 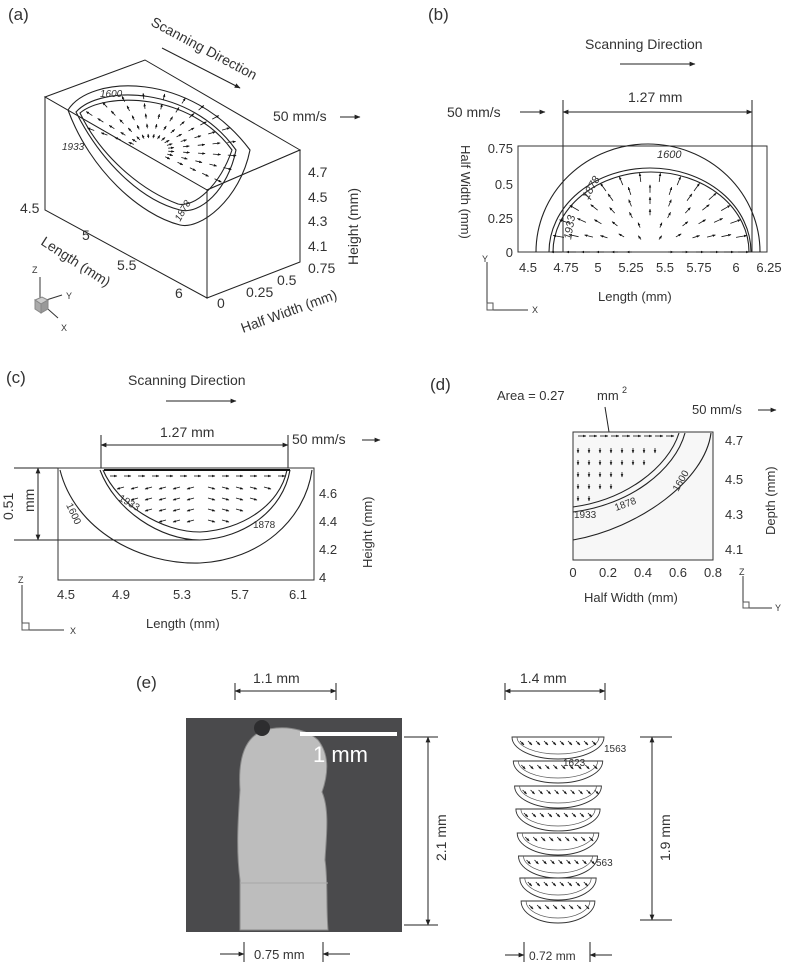 What do you see at coordinates (276, 678) in the screenshot?
I see `panel-e-left-top-width: 1.1 mm` at bounding box center [276, 678].